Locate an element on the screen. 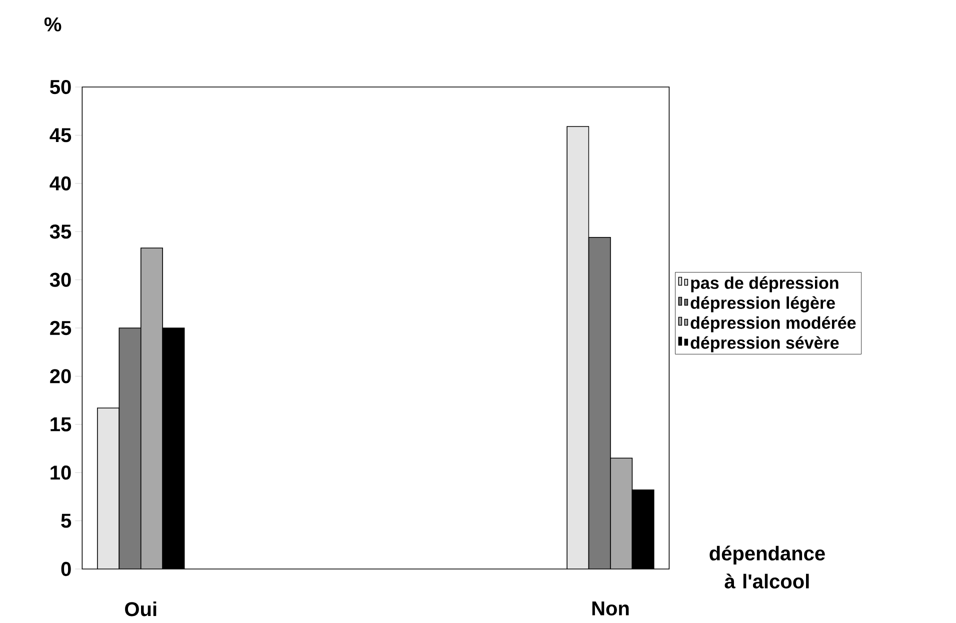 The image size is (956, 623). y-tick-label: 25 is located at coordinates (61, 328).